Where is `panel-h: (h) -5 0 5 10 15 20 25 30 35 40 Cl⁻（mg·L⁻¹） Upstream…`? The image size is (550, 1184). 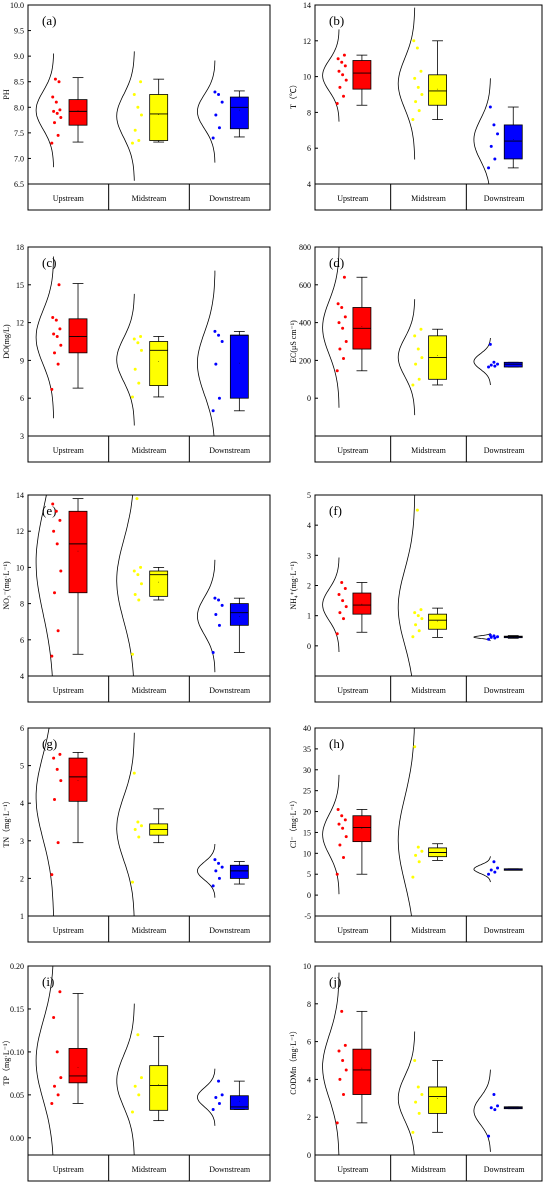
panel-h: (h) -5 0 5 10 15 20 25 30 35 40 Cl⁻（mg·L⁻¹） Upstream… is located at coordinates (416, 833).